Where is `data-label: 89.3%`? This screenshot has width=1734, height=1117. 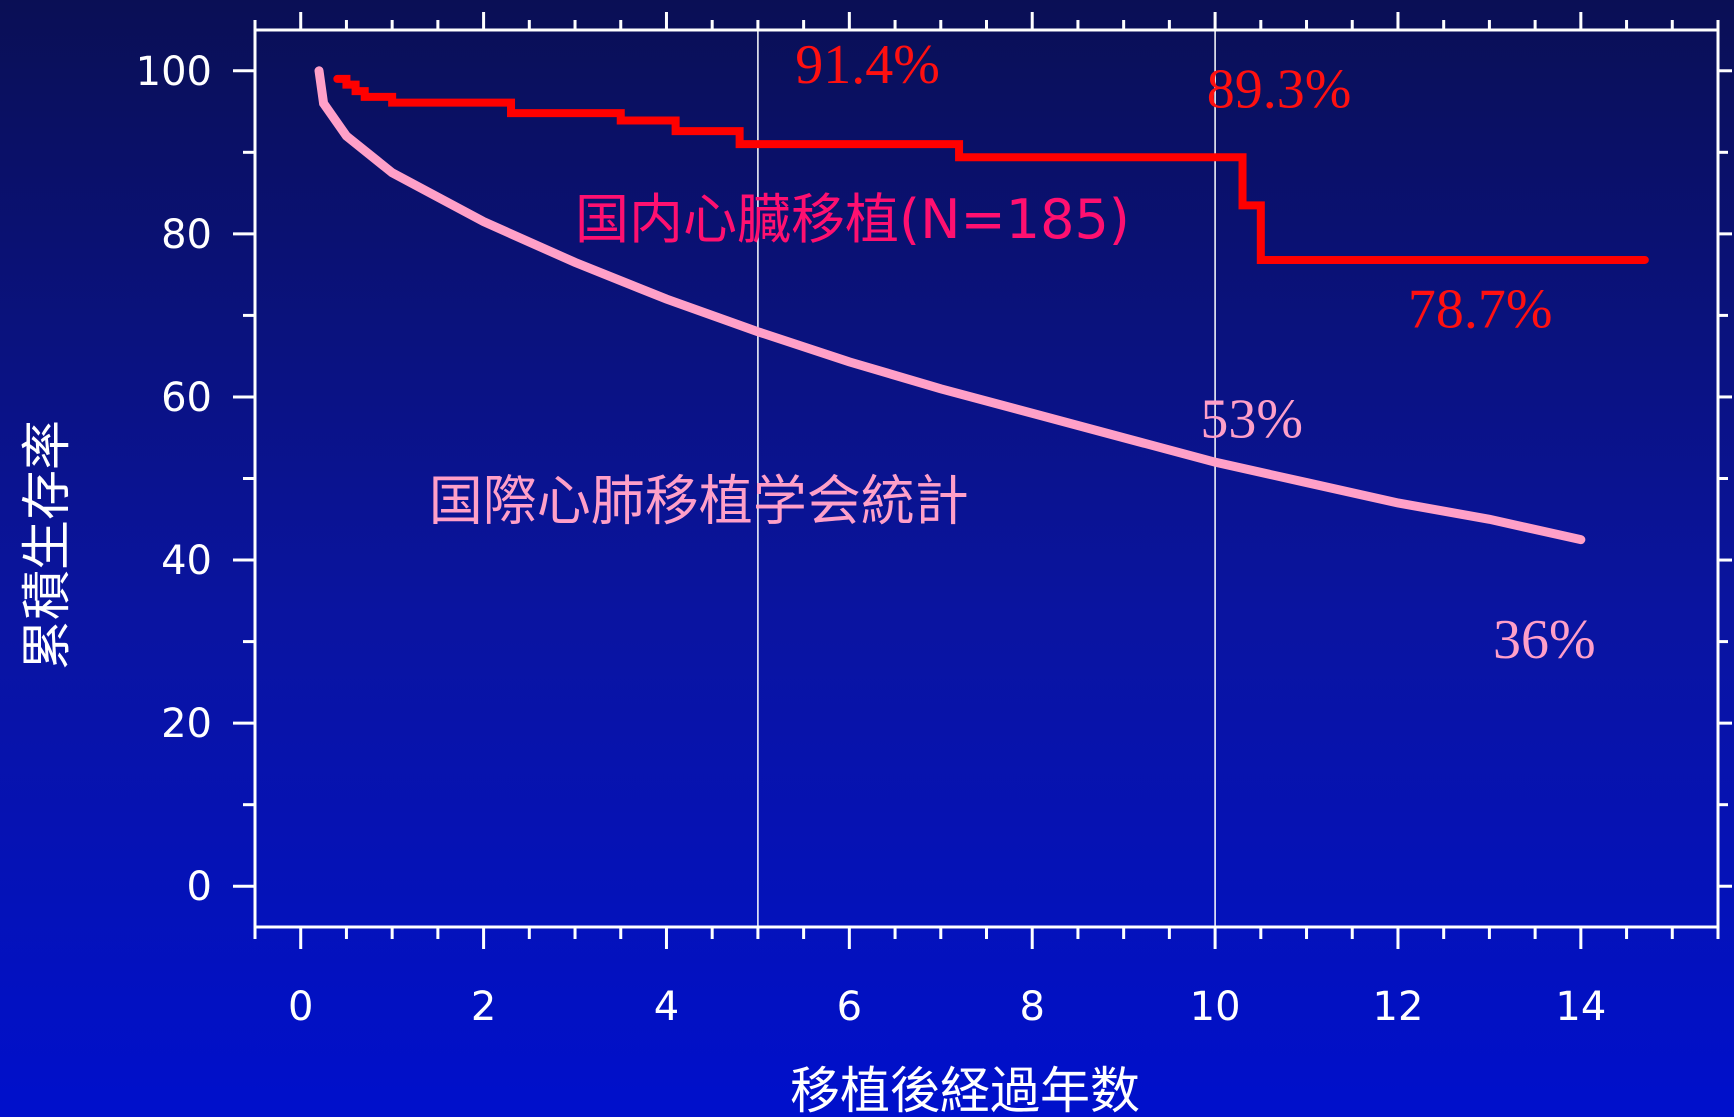
data-label: 89.3% is located at coordinates (1279, 89).